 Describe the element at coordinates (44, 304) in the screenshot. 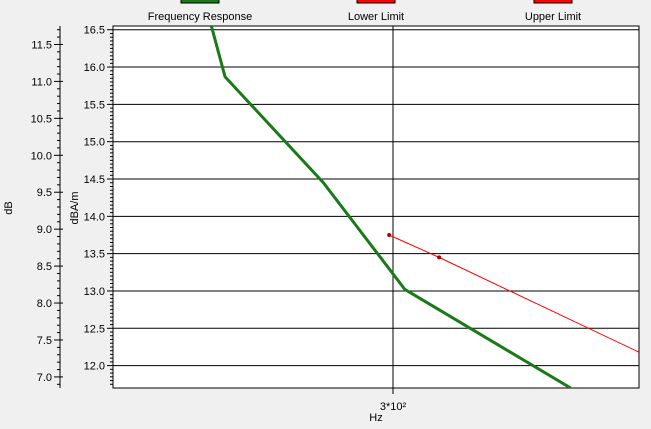

I see `outer-tick-label: 8.0` at that location.